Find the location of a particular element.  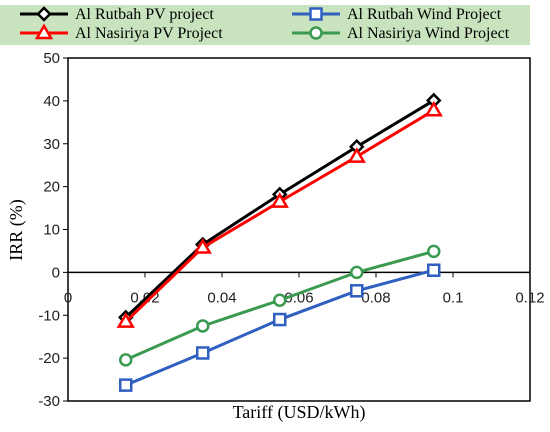

legend-entry: Al Nasiriya Wind Project is located at coordinates (401, 33).